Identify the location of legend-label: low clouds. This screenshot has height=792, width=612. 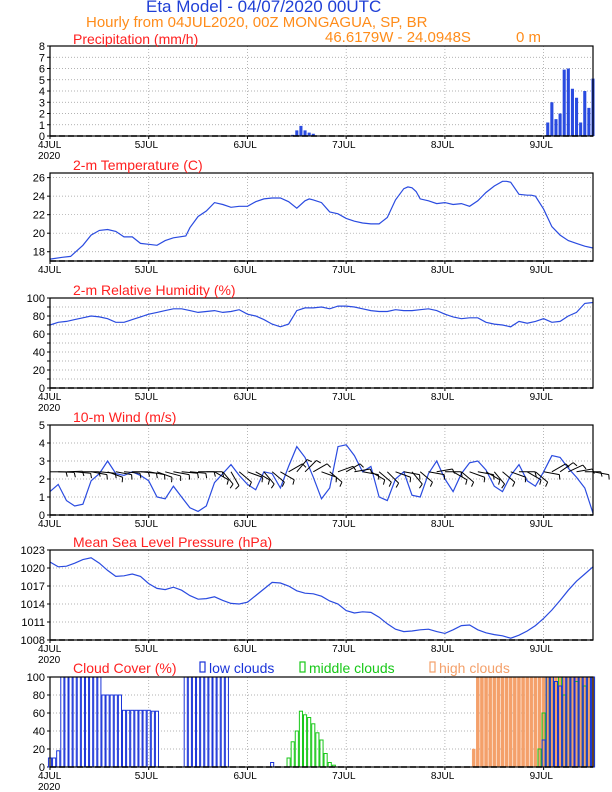
(241, 668).